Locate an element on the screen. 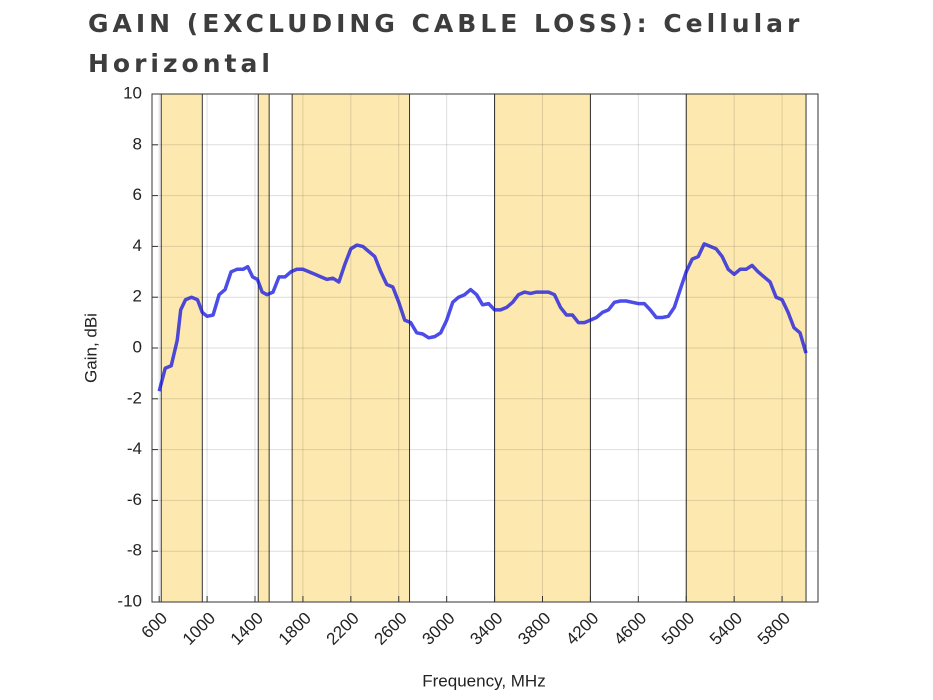  x-tick-label: 3000 is located at coordinates (438, 629).